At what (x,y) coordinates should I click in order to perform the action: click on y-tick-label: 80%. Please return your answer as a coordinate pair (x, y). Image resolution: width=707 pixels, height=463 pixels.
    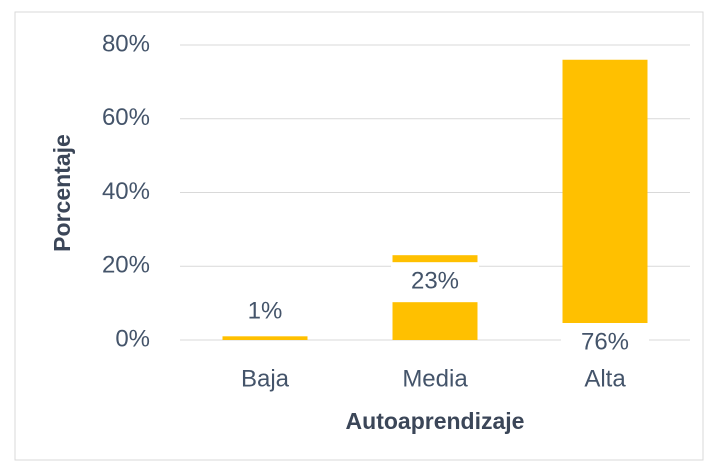
    Looking at the image, I should click on (126, 43).